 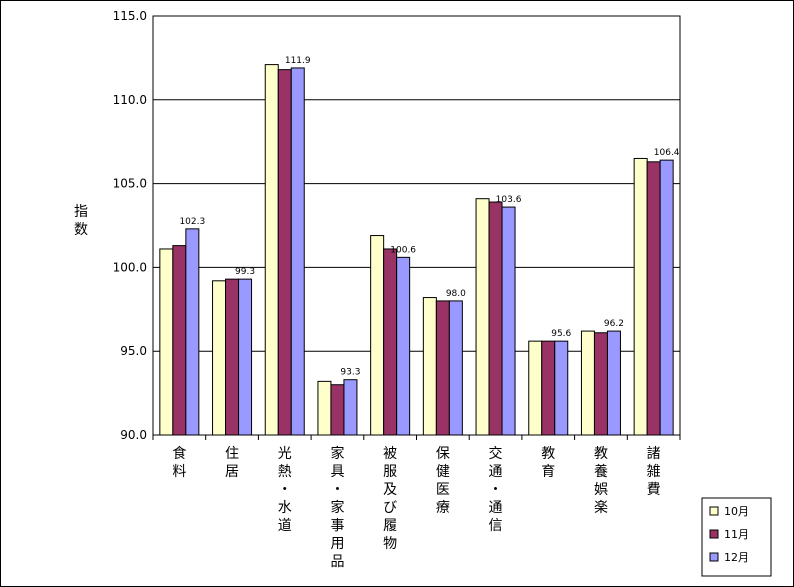 I want to click on x-tick-label: 交通・通信, so click(x=496, y=489).